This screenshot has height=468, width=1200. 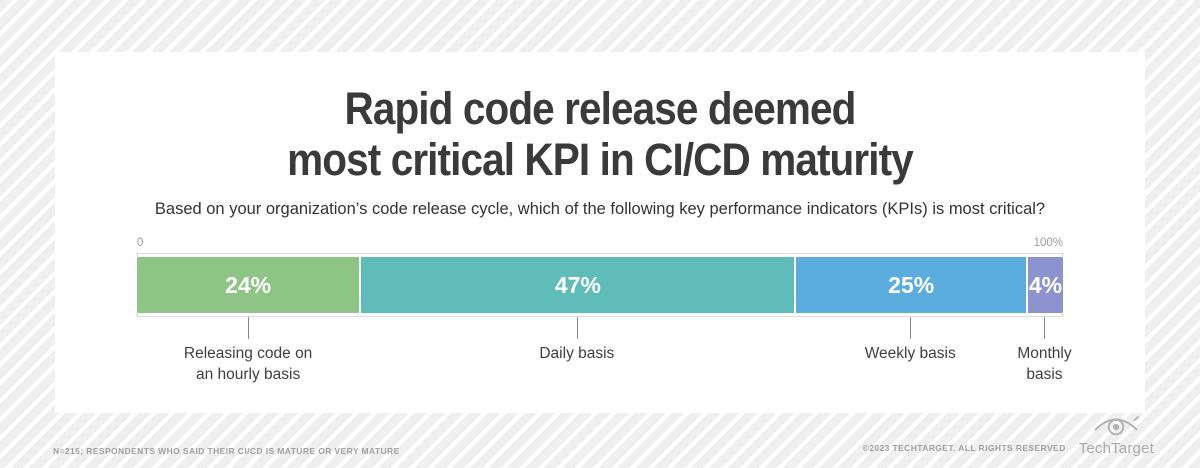 I want to click on chart-title-line1: Rapid code release deemed, so click(x=600, y=108).